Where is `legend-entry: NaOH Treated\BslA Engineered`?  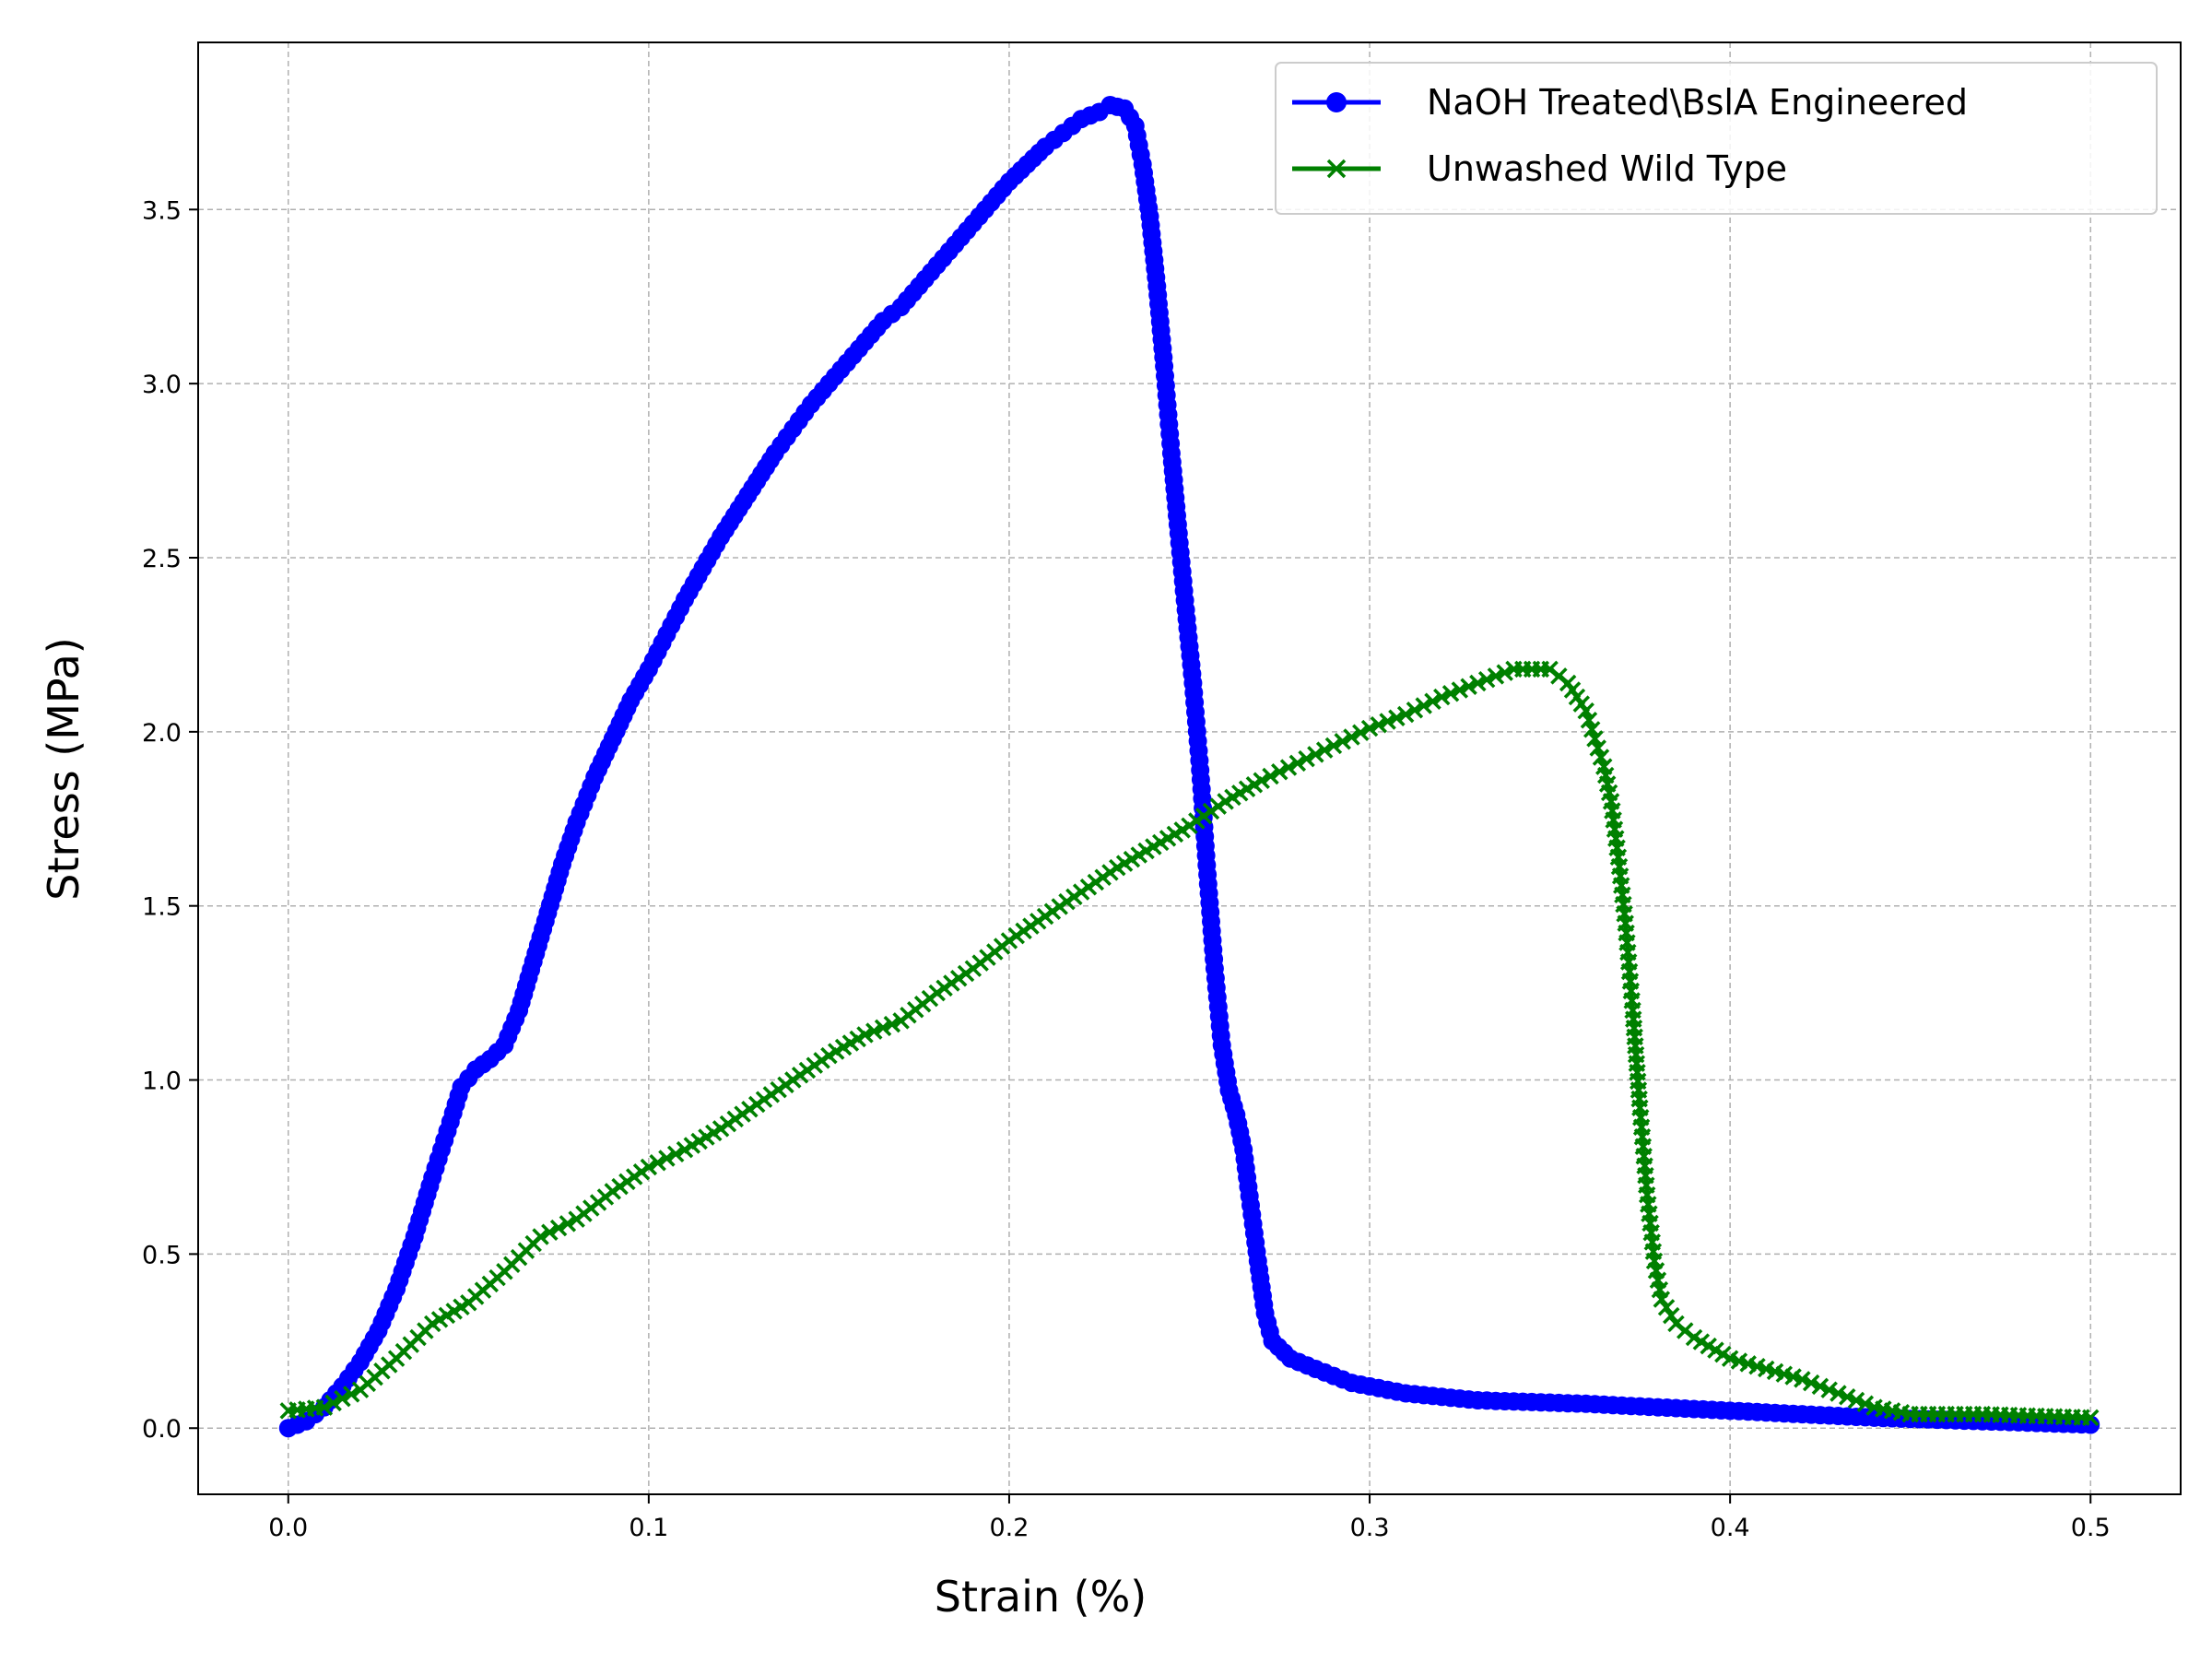 legend-entry: NaOH Treated\BslA Engineered is located at coordinates (1630, 102).